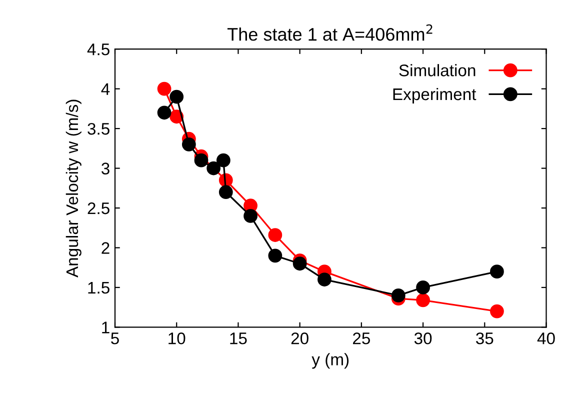 This screenshot has width=575, height=409. Describe the element at coordinates (98, 50) in the screenshot. I see `y-tick-label: 4.5` at that location.